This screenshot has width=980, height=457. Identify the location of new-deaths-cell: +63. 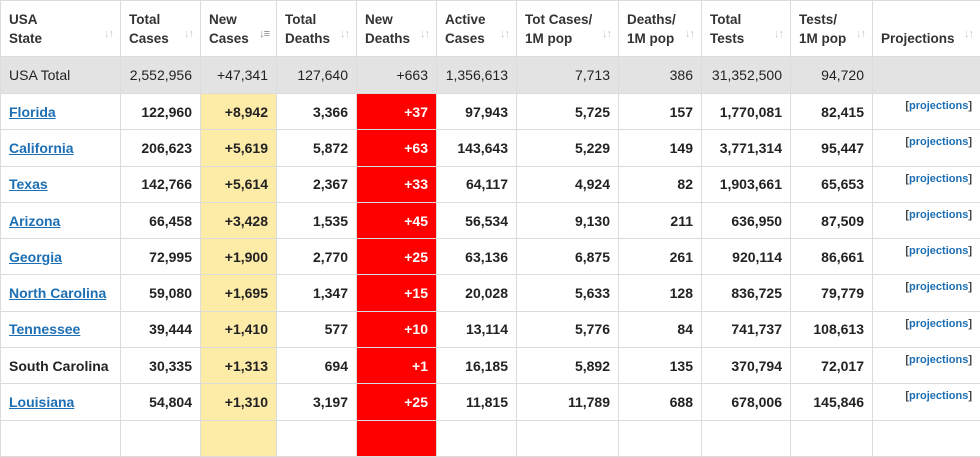
(397, 148).